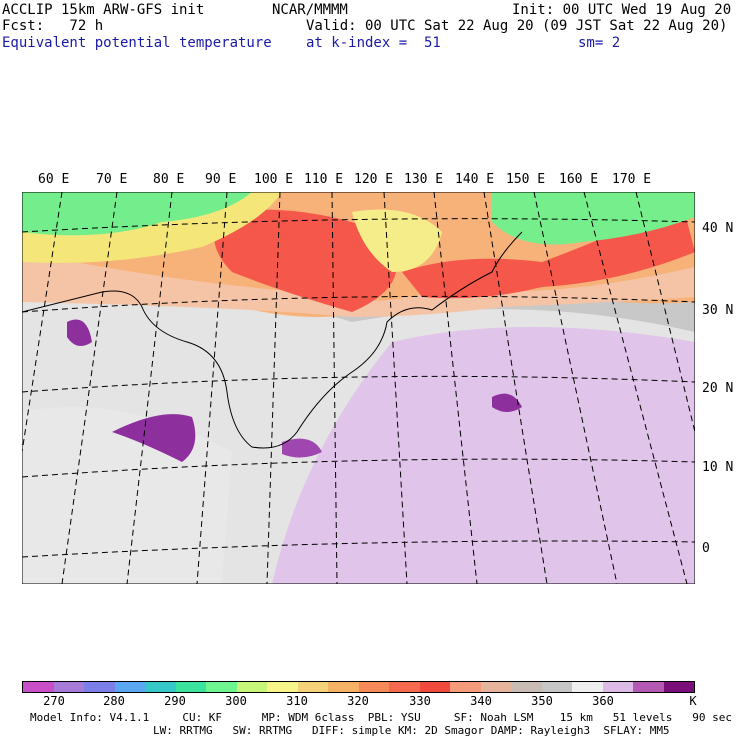  What do you see at coordinates (53, 26) in the screenshot?
I see `forecast-hour: Fcst: 72 h` at bounding box center [53, 26].